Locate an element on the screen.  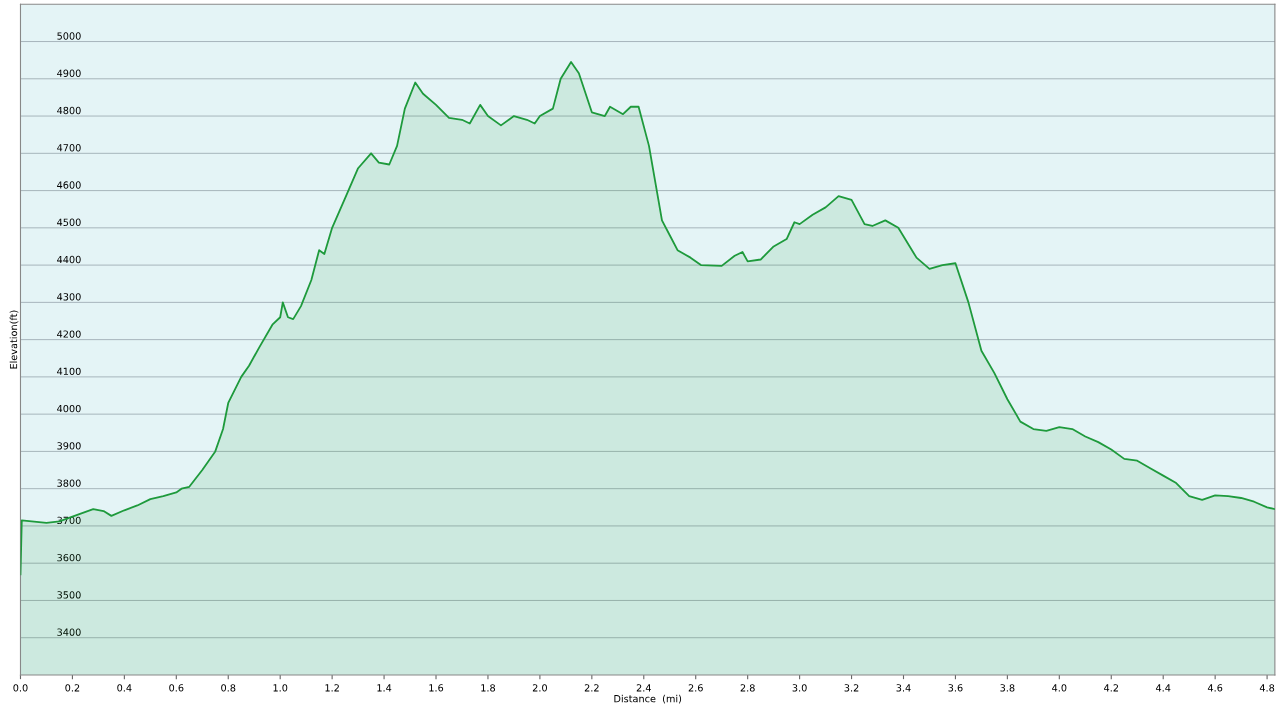
y-tick-label: 3500 is located at coordinates (69, 595).